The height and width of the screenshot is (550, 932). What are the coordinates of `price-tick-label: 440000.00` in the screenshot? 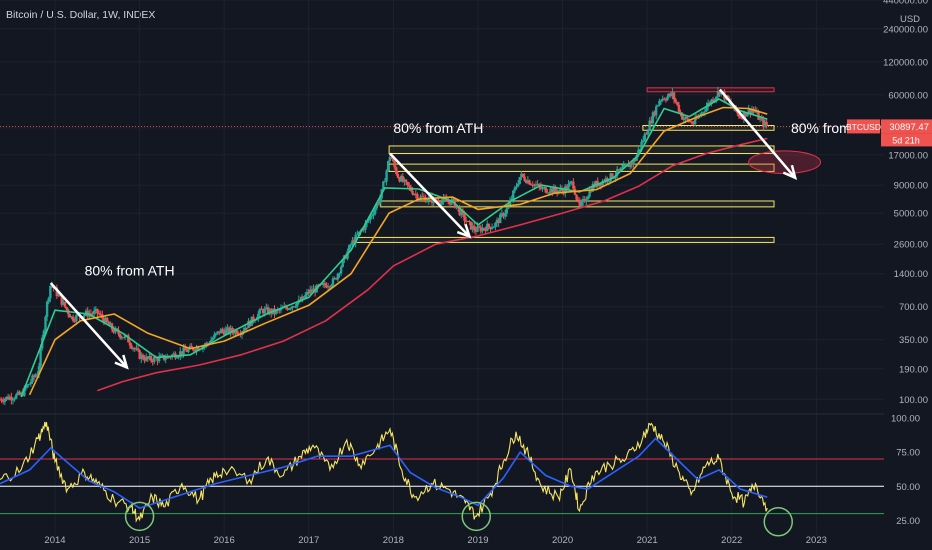 It's located at (905, 3).